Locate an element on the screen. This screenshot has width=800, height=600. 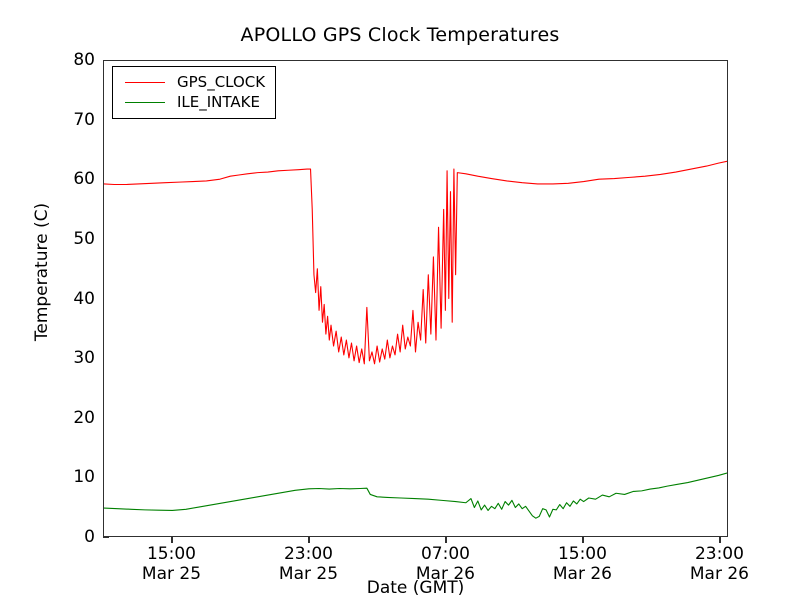
legend-label: GPS_CLOCK is located at coordinates (221, 82).